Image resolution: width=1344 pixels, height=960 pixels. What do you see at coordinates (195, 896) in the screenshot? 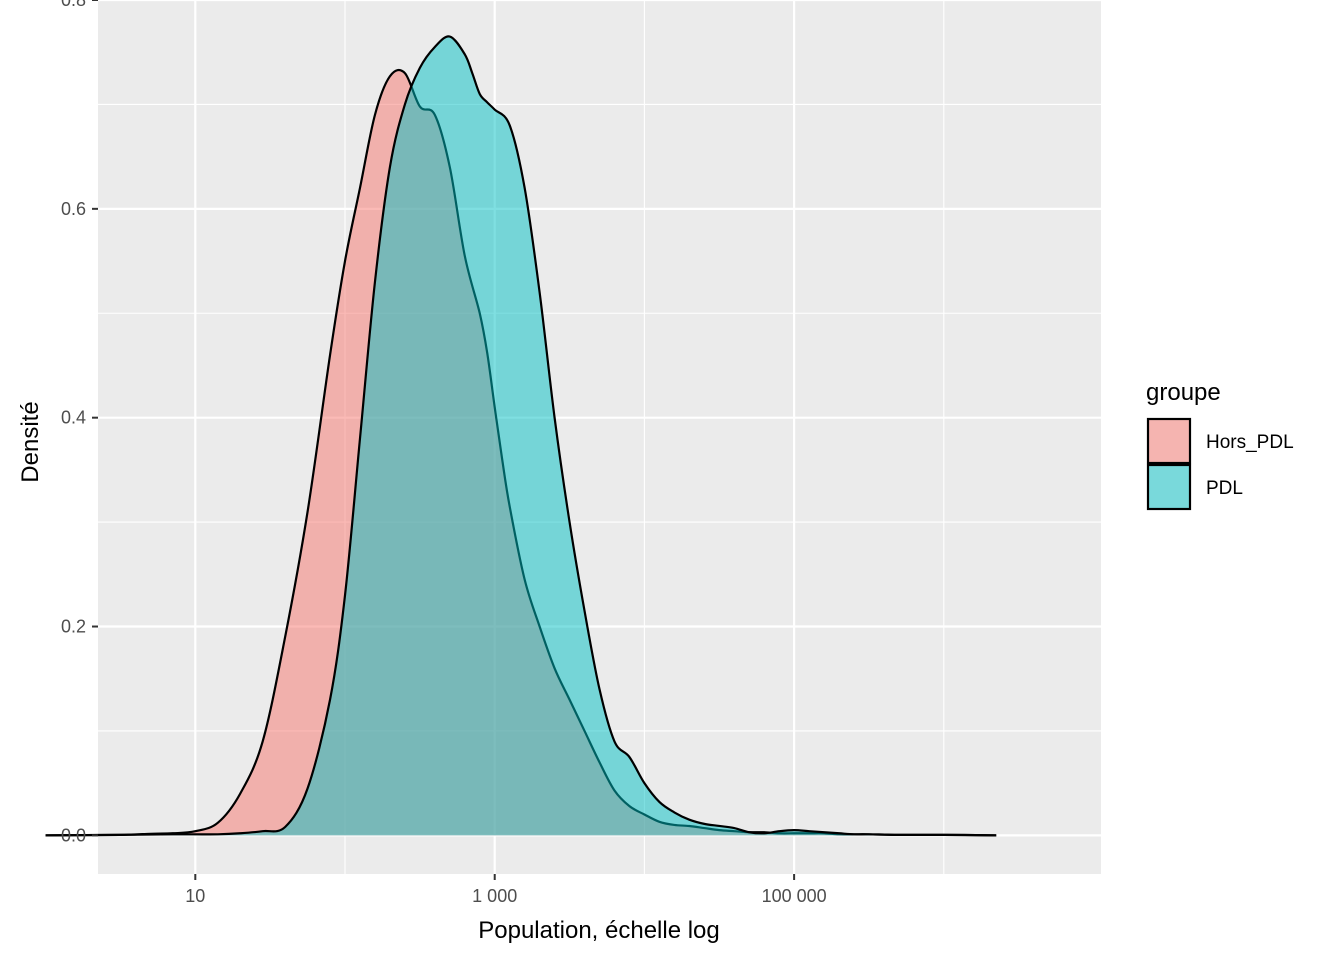
I see `x-tick-label: 10` at bounding box center [195, 896].